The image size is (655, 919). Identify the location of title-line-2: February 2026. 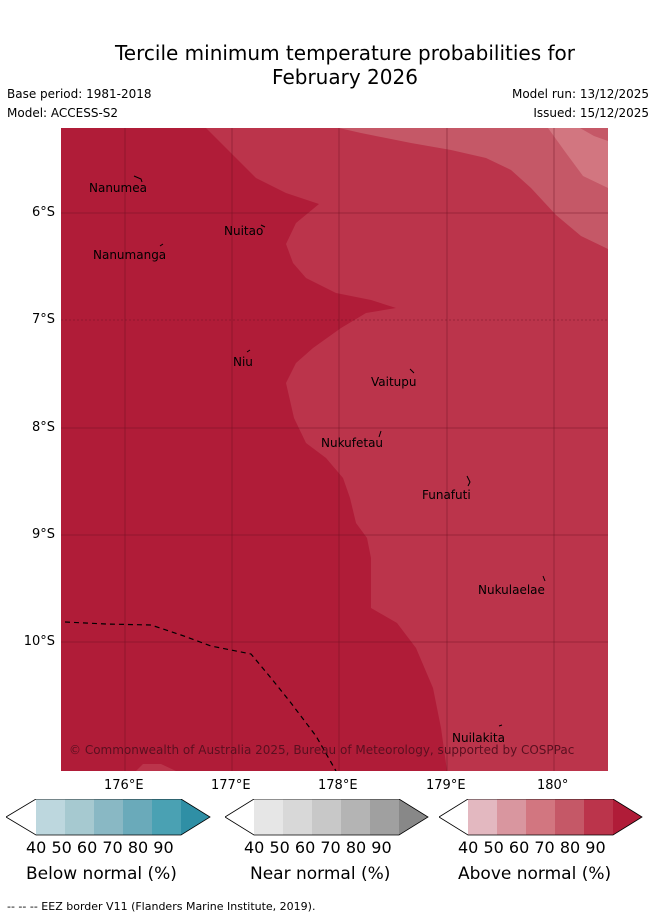
(345, 77).